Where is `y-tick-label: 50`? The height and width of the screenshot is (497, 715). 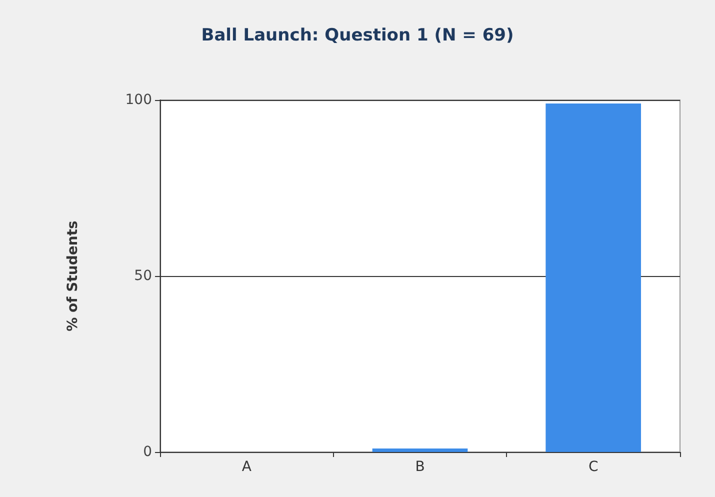
y-tick-label: 50 is located at coordinates (143, 276).